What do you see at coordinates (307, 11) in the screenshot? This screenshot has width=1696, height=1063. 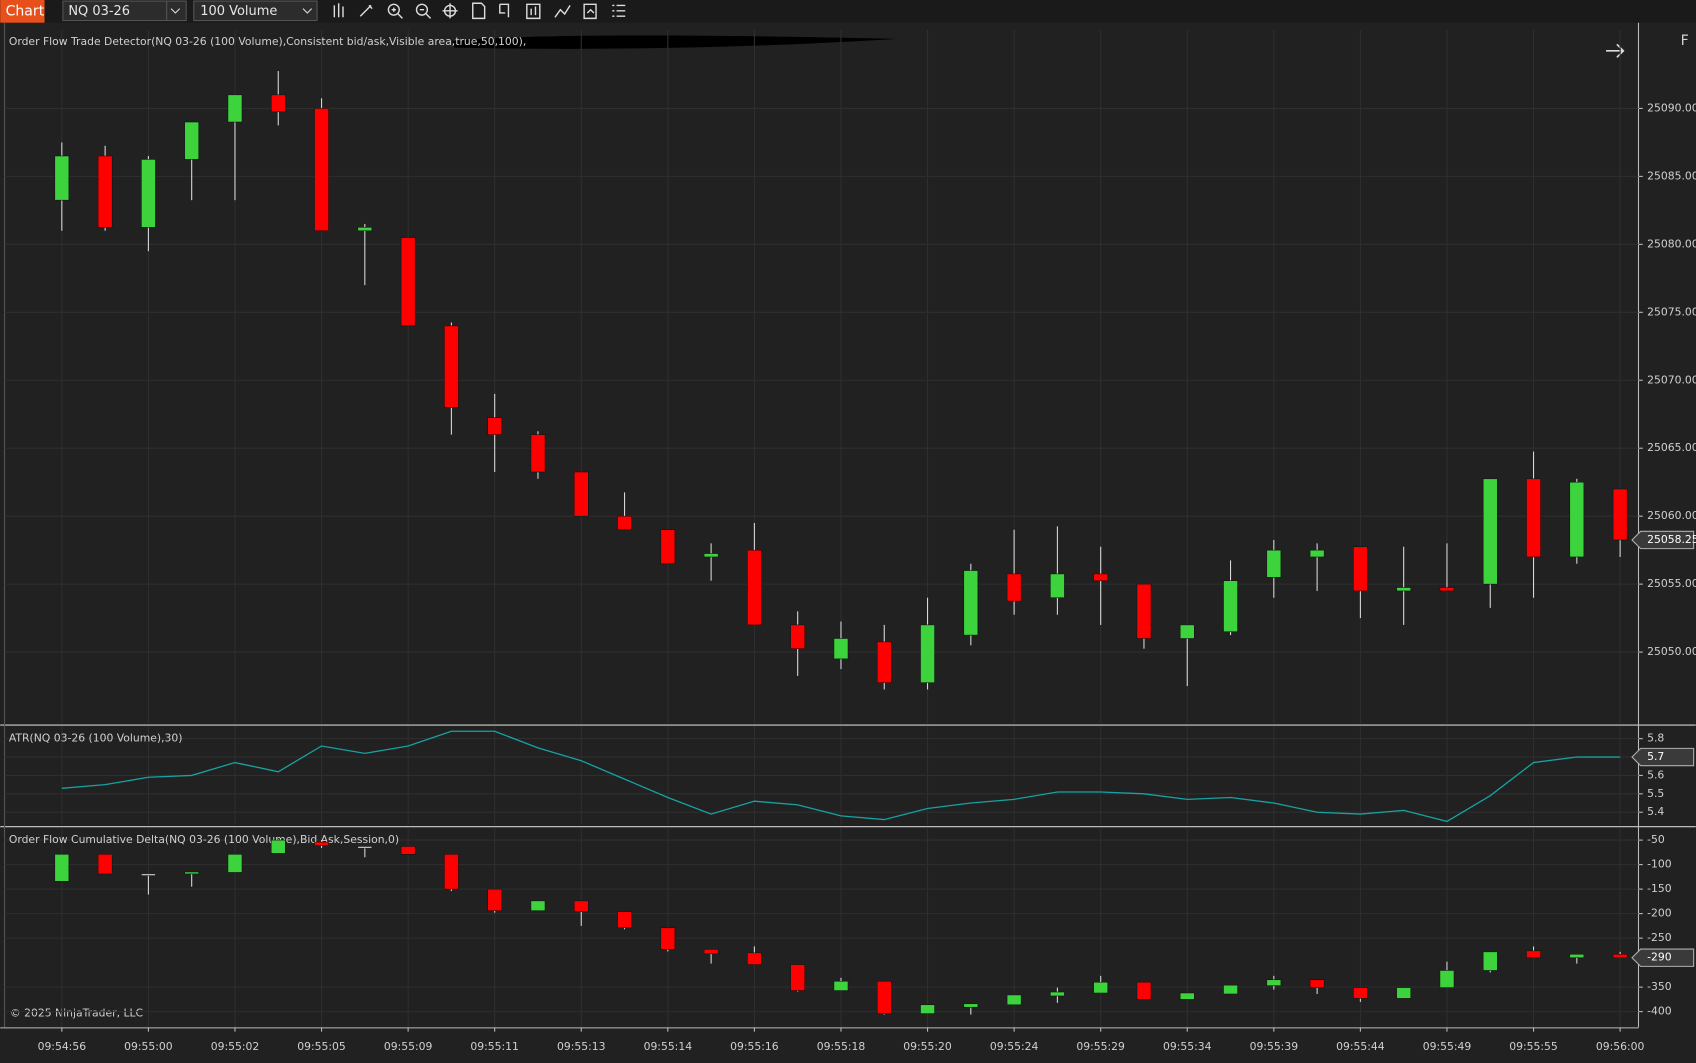 I see `dropdown-arrow` at bounding box center [307, 11].